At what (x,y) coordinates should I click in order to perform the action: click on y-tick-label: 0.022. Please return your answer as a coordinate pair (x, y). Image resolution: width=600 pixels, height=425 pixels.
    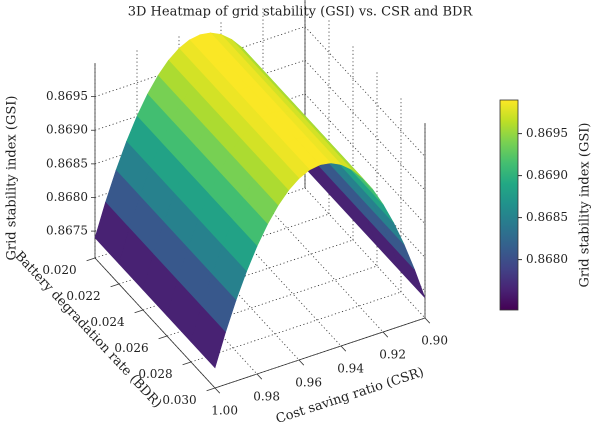
    Looking at the image, I should click on (83, 296).